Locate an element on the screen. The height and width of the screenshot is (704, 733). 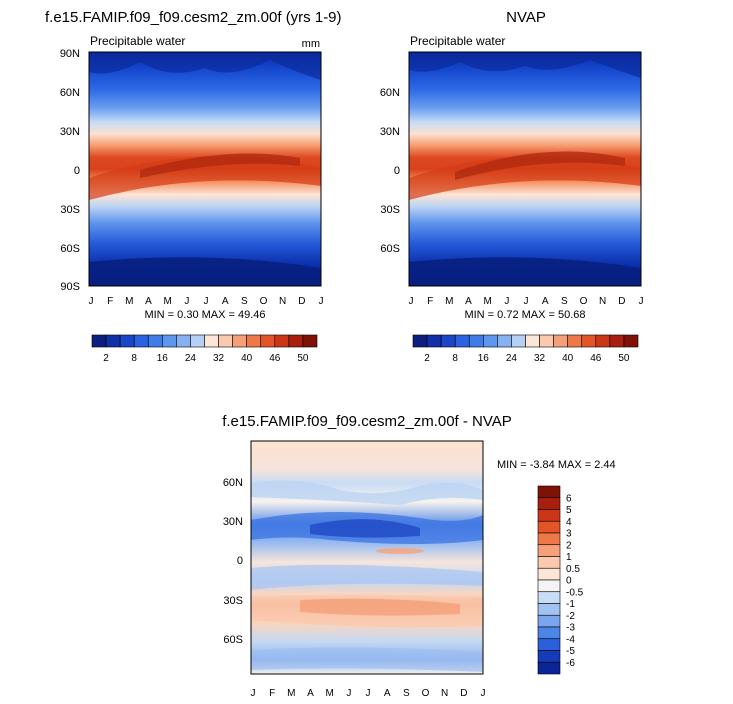
y-tick-label: 90S is located at coordinates (70, 287).